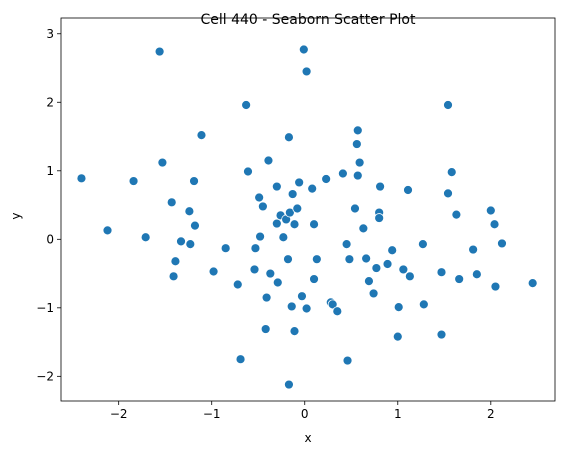 The image size is (565, 455). What do you see at coordinates (491, 414) in the screenshot?
I see `x-tick-label: 2` at bounding box center [491, 414].